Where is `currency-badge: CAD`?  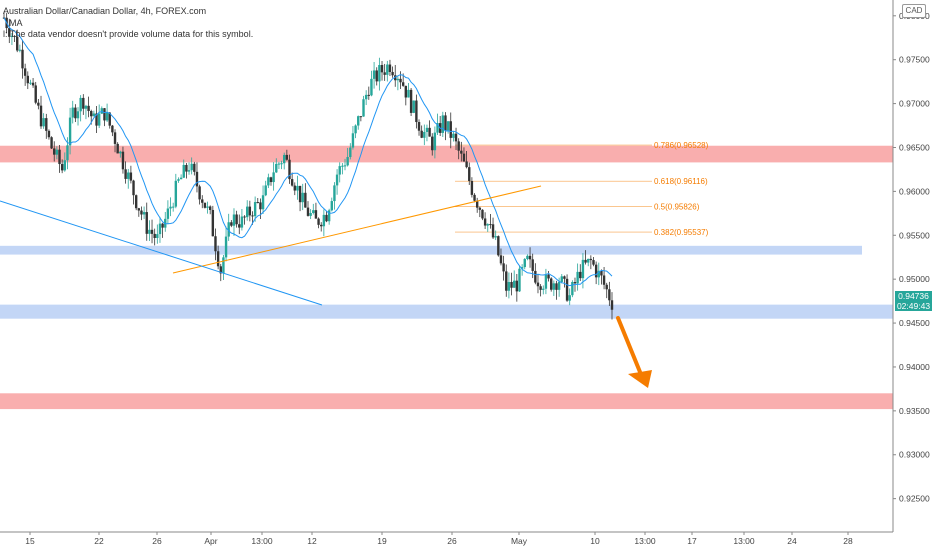
currency-badge: CAD is located at coordinates (914, 11).